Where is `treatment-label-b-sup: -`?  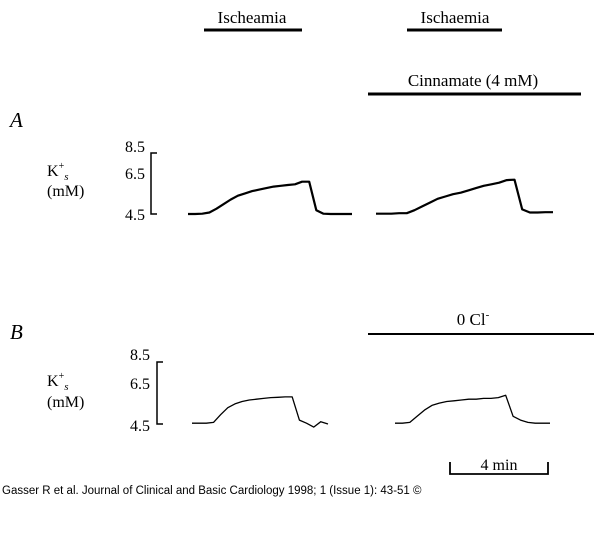
treatment-label-b-sup: - is located at coordinates (488, 315).